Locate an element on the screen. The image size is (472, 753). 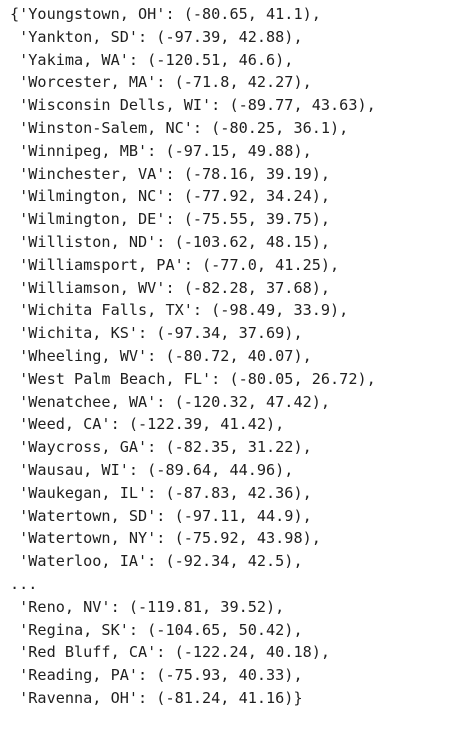
output-line: 'West Palm Beach, FL': (-80.05, 26.72), is located at coordinates (193, 378).